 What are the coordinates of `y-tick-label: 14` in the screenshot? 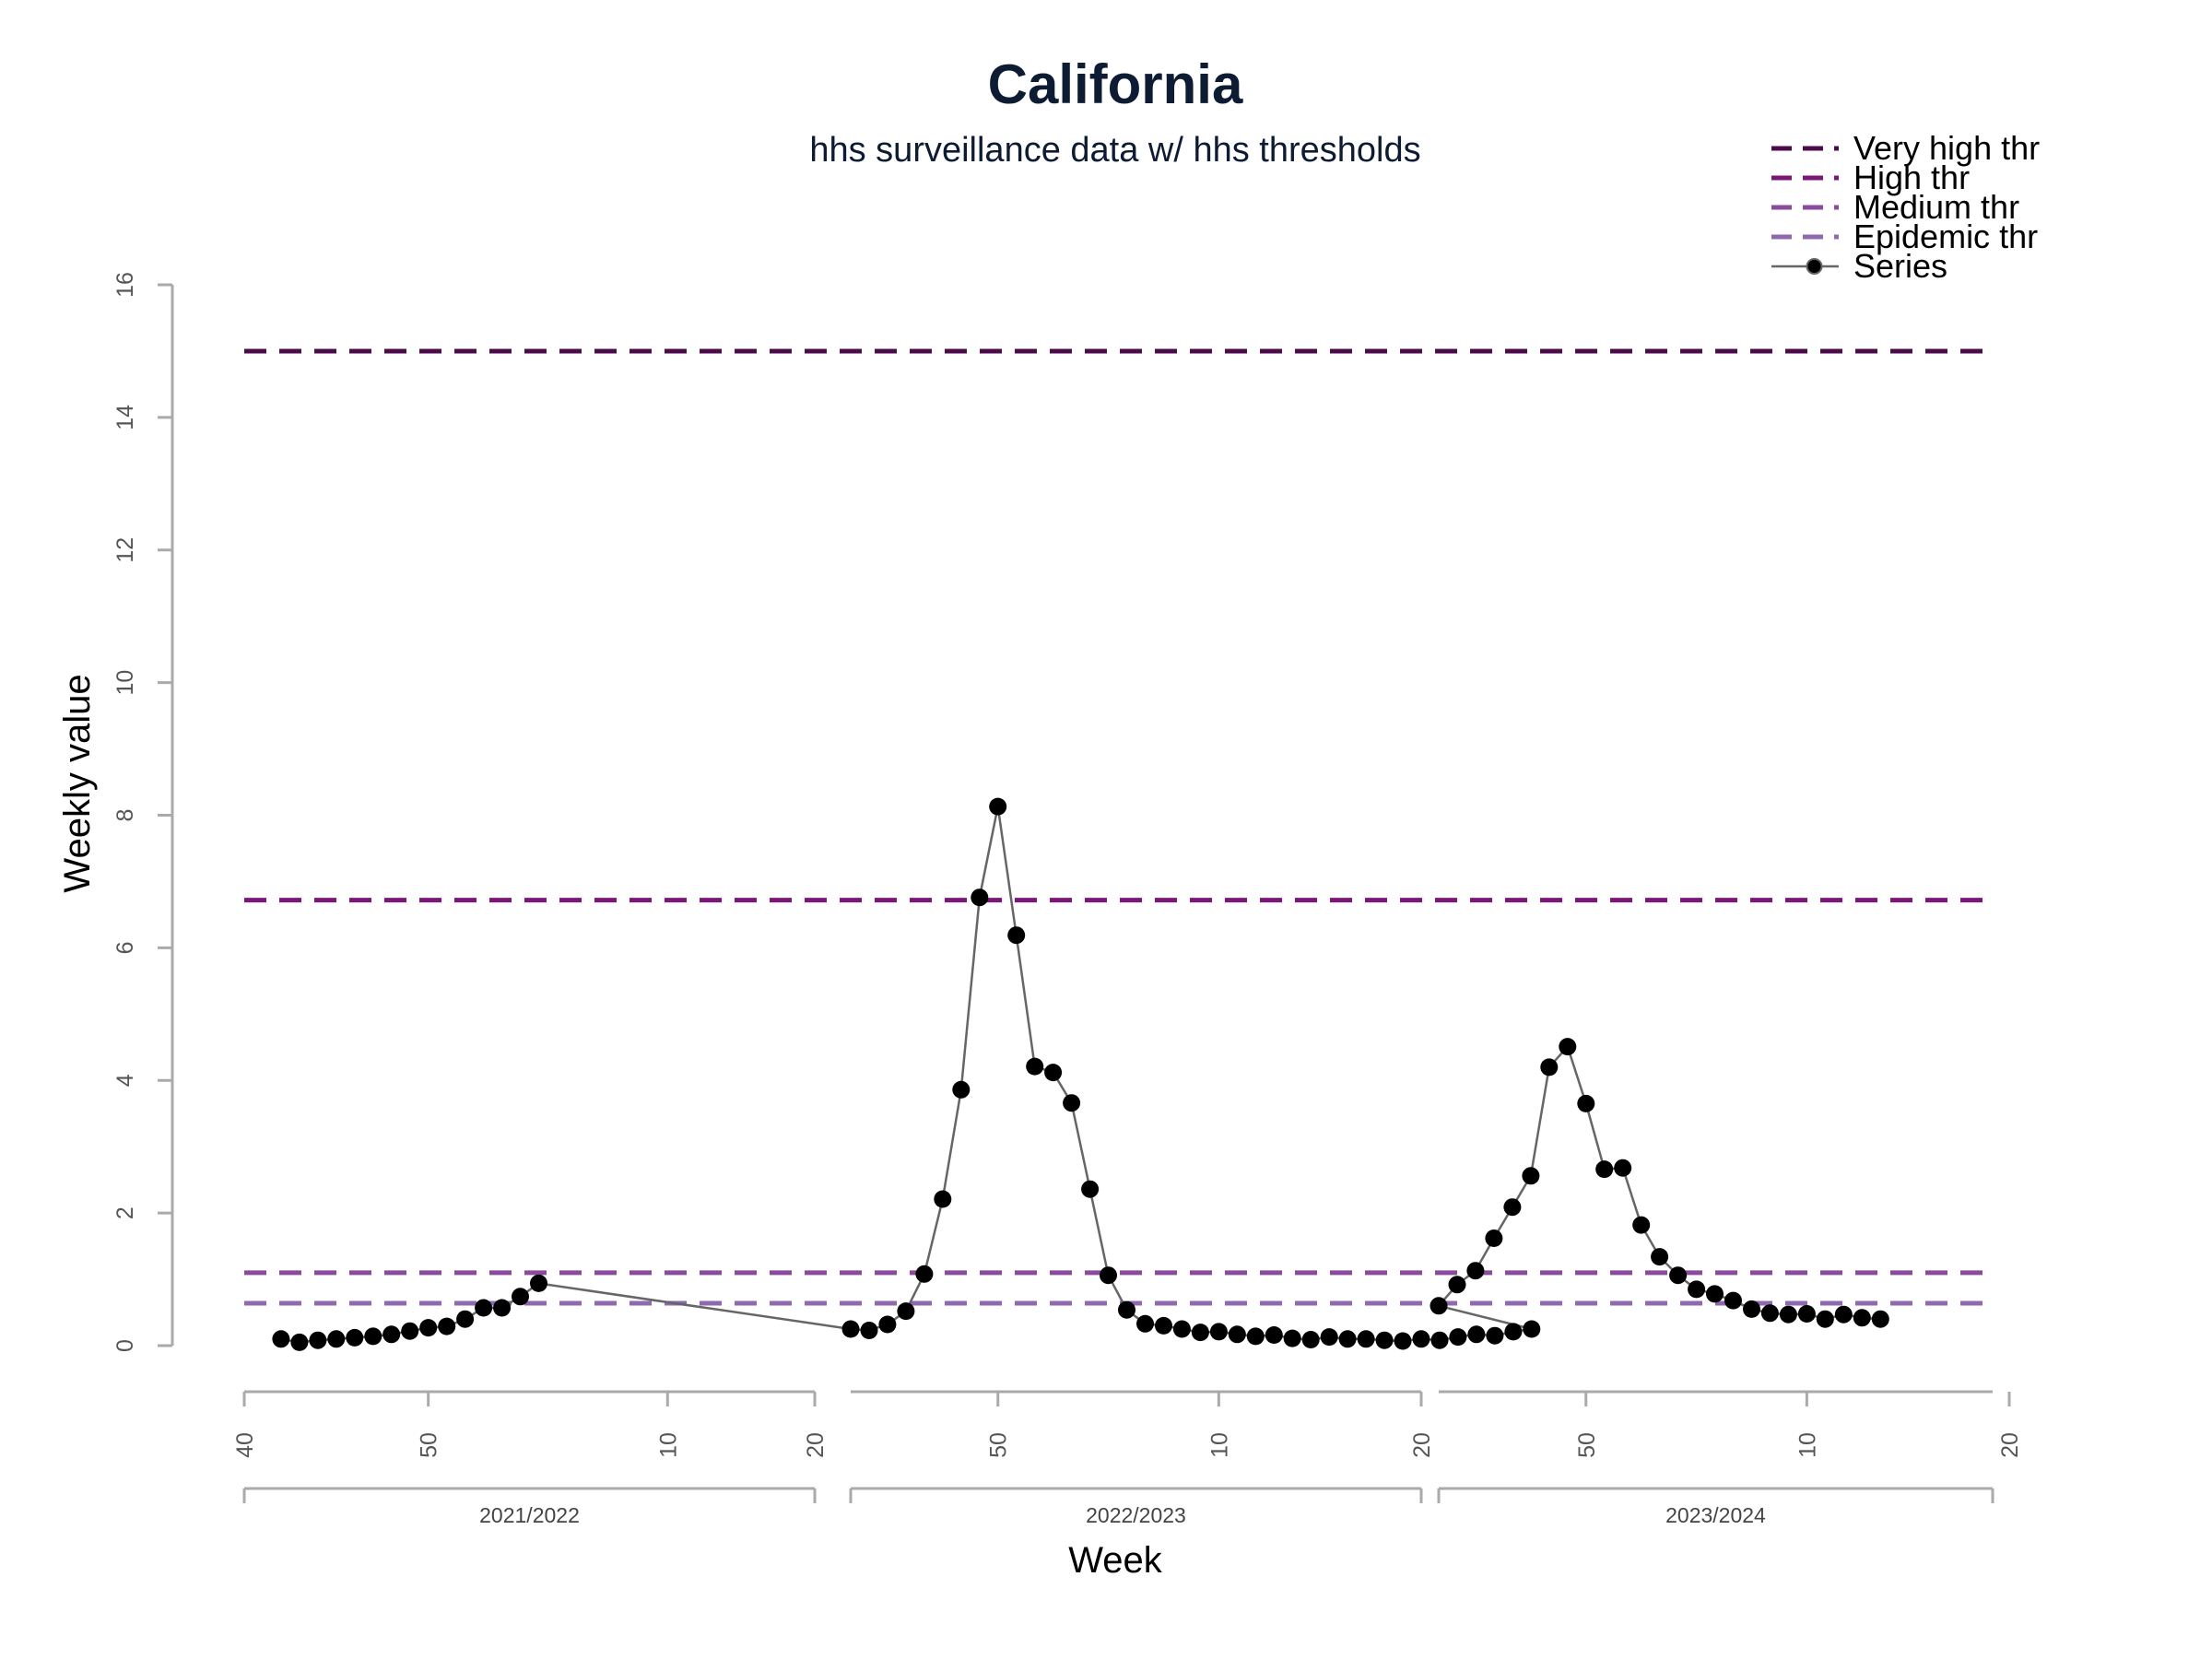 It's located at (125, 417).